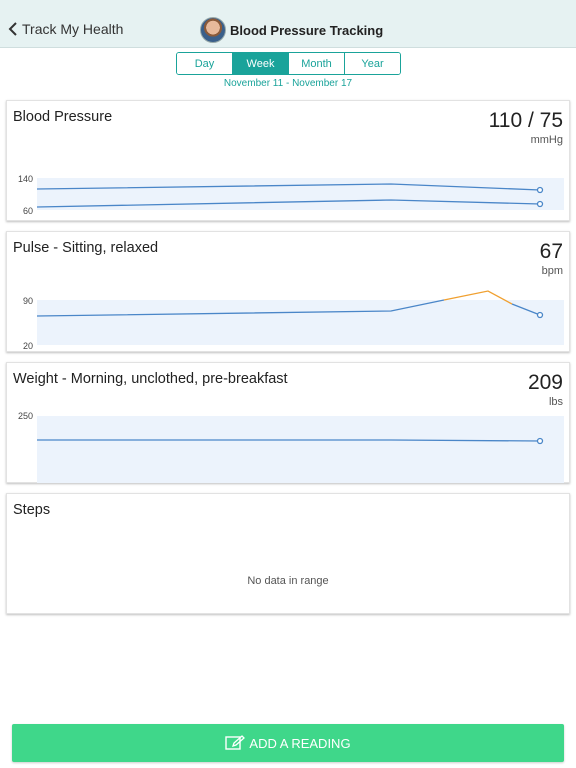  I want to click on tab-week: Week, so click(261, 63).